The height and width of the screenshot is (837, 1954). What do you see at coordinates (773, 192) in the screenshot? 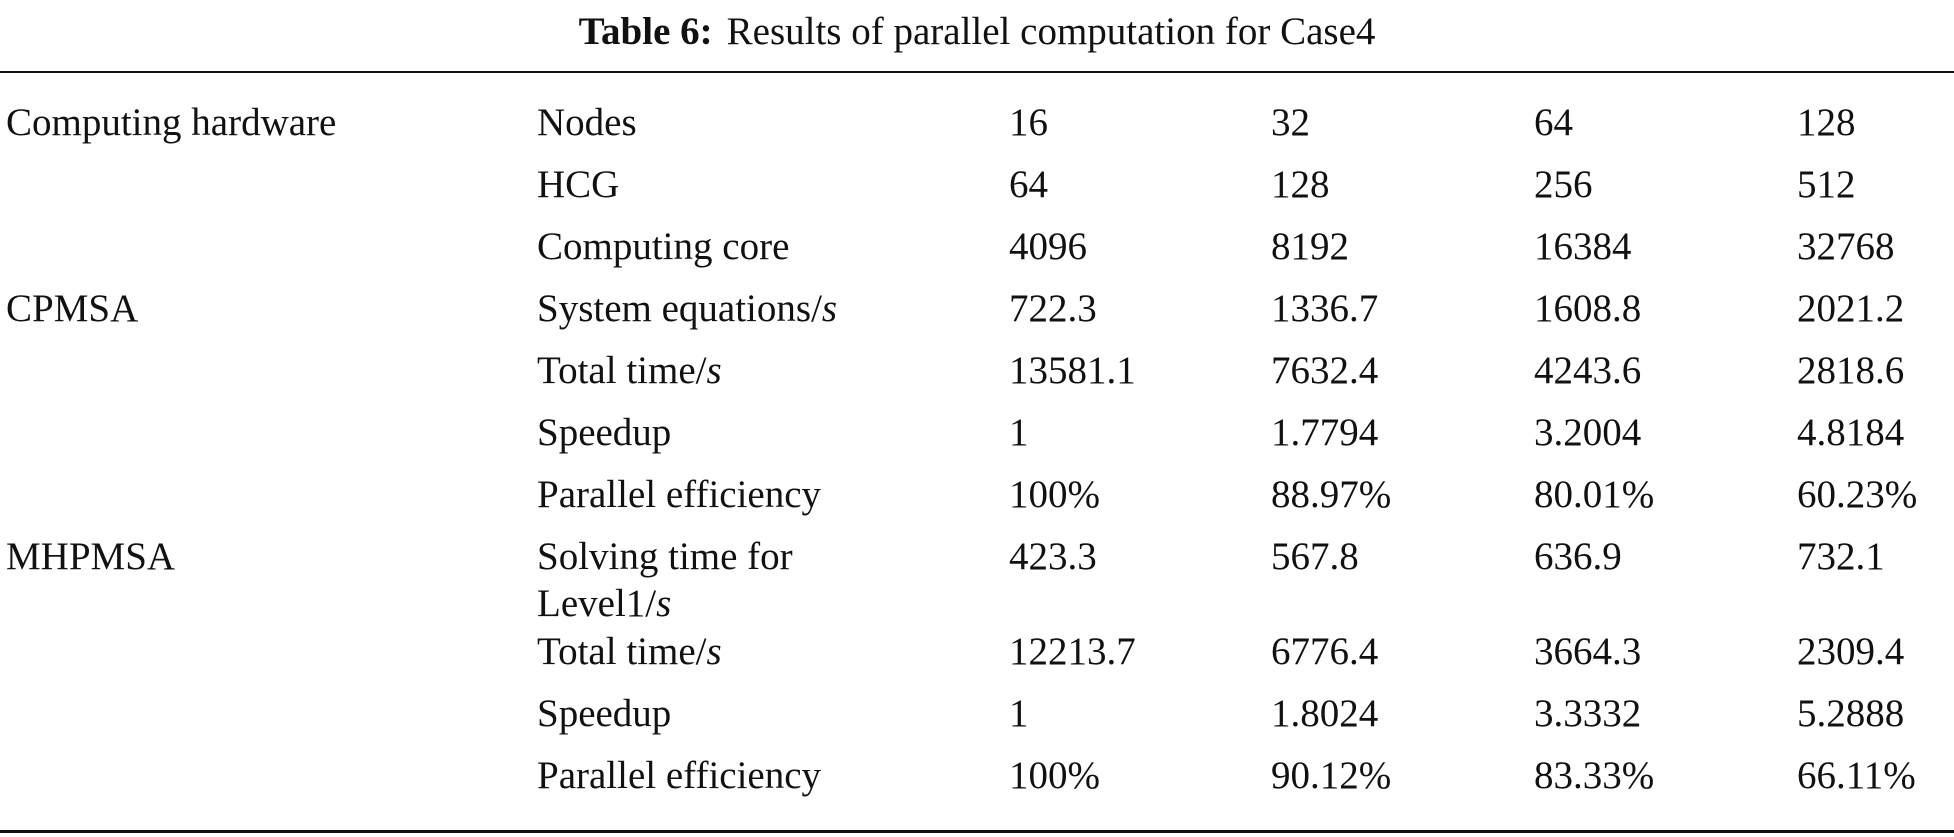
I see `metric-label: HCG` at bounding box center [773, 192].